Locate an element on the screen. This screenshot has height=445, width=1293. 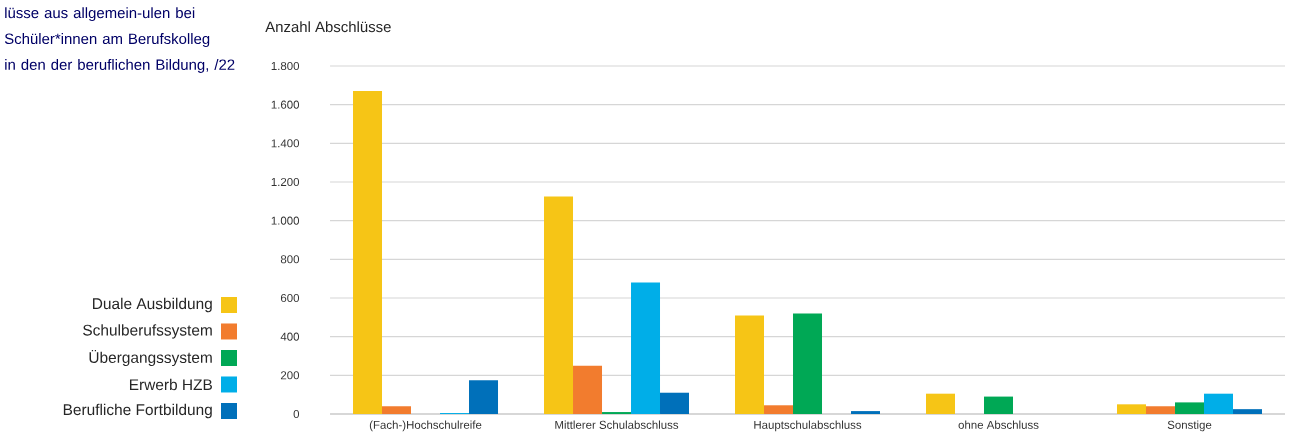
legend-label: Duale Ausbildung is located at coordinates (152, 305).